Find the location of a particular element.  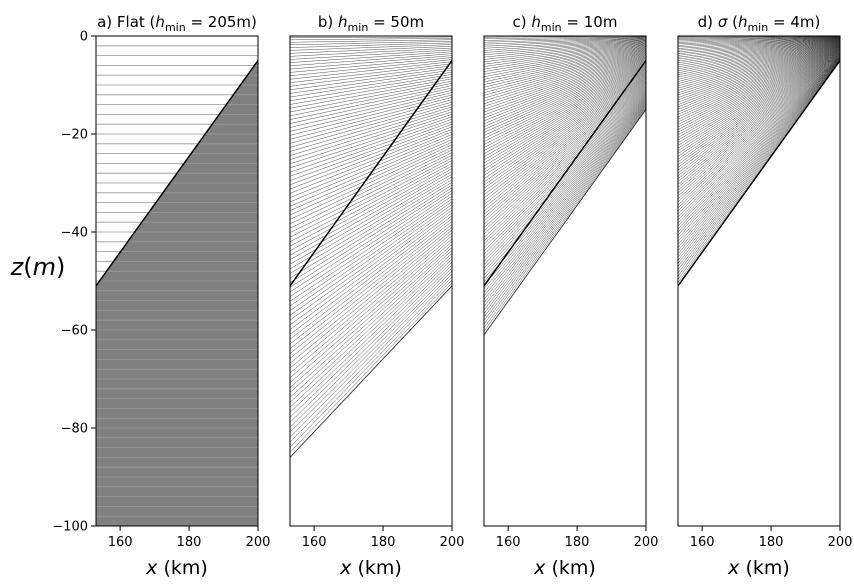

deepest-level-line is located at coordinates (371, 371).